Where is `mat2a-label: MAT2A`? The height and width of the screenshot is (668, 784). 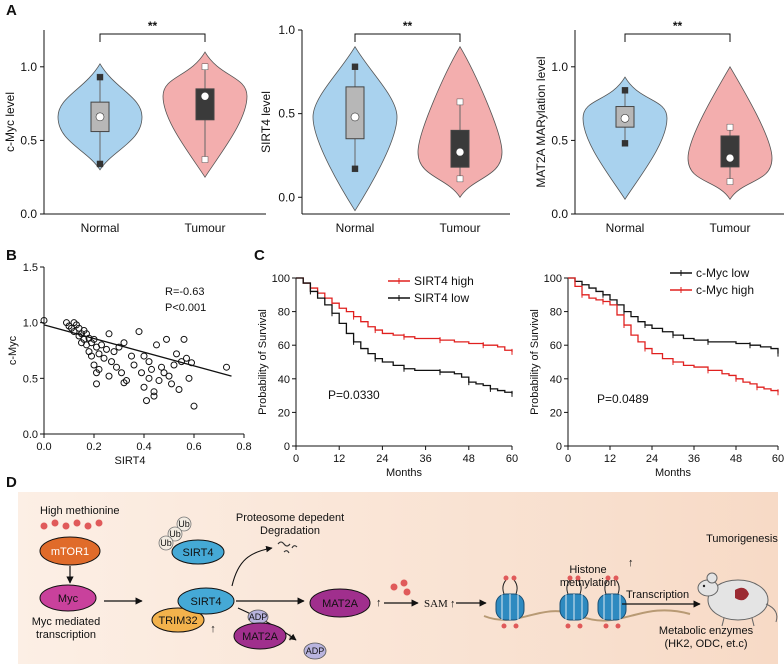 mat2a-label: MAT2A is located at coordinates (340, 604).